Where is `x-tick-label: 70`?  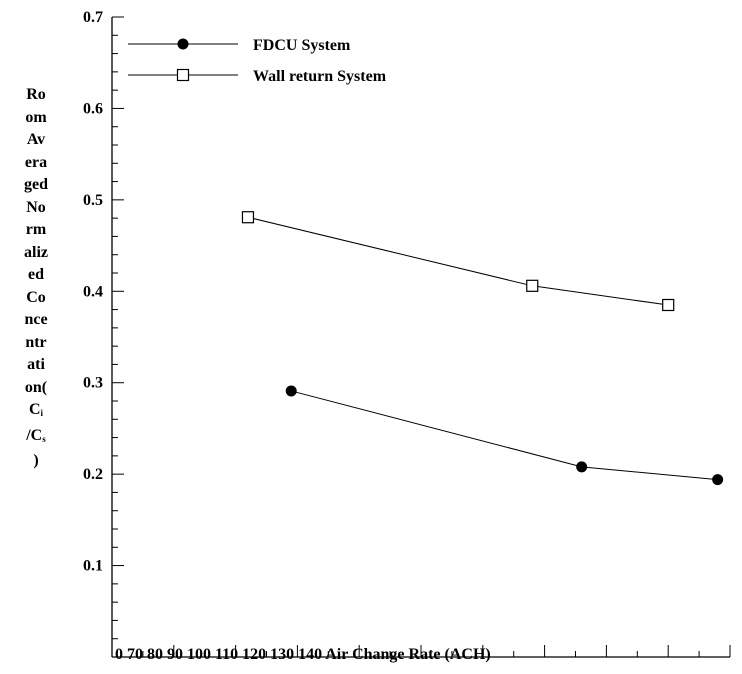
x-tick-label: 70 is located at coordinates (137, 654).